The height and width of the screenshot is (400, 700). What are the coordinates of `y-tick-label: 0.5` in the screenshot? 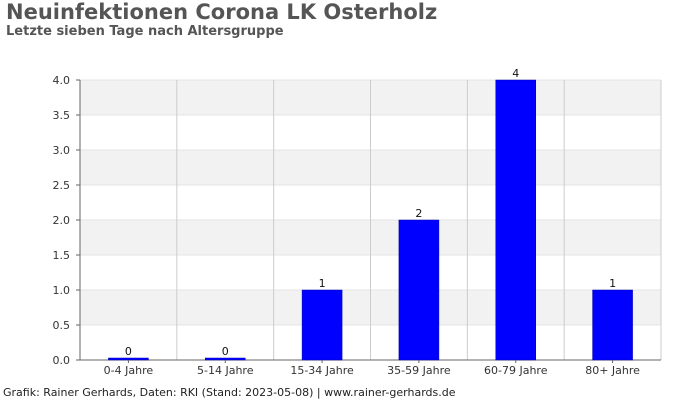 It's located at (62, 325).